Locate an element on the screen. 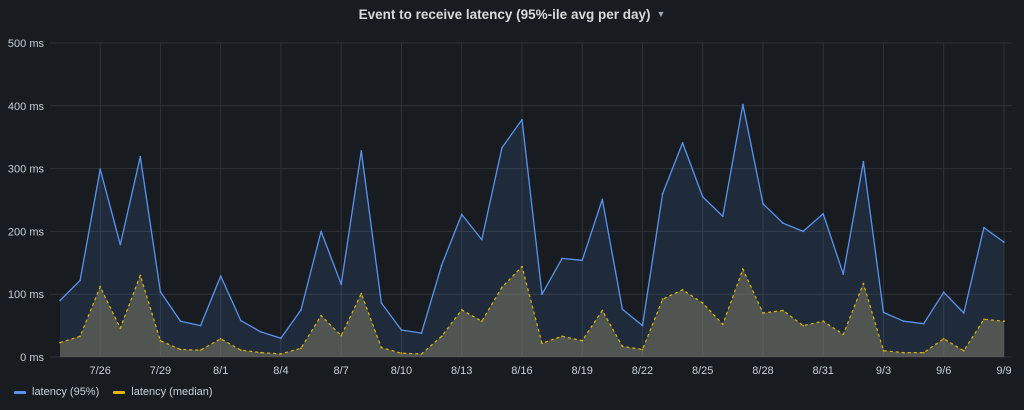  legend-swatch-p95 is located at coordinates (20, 392).